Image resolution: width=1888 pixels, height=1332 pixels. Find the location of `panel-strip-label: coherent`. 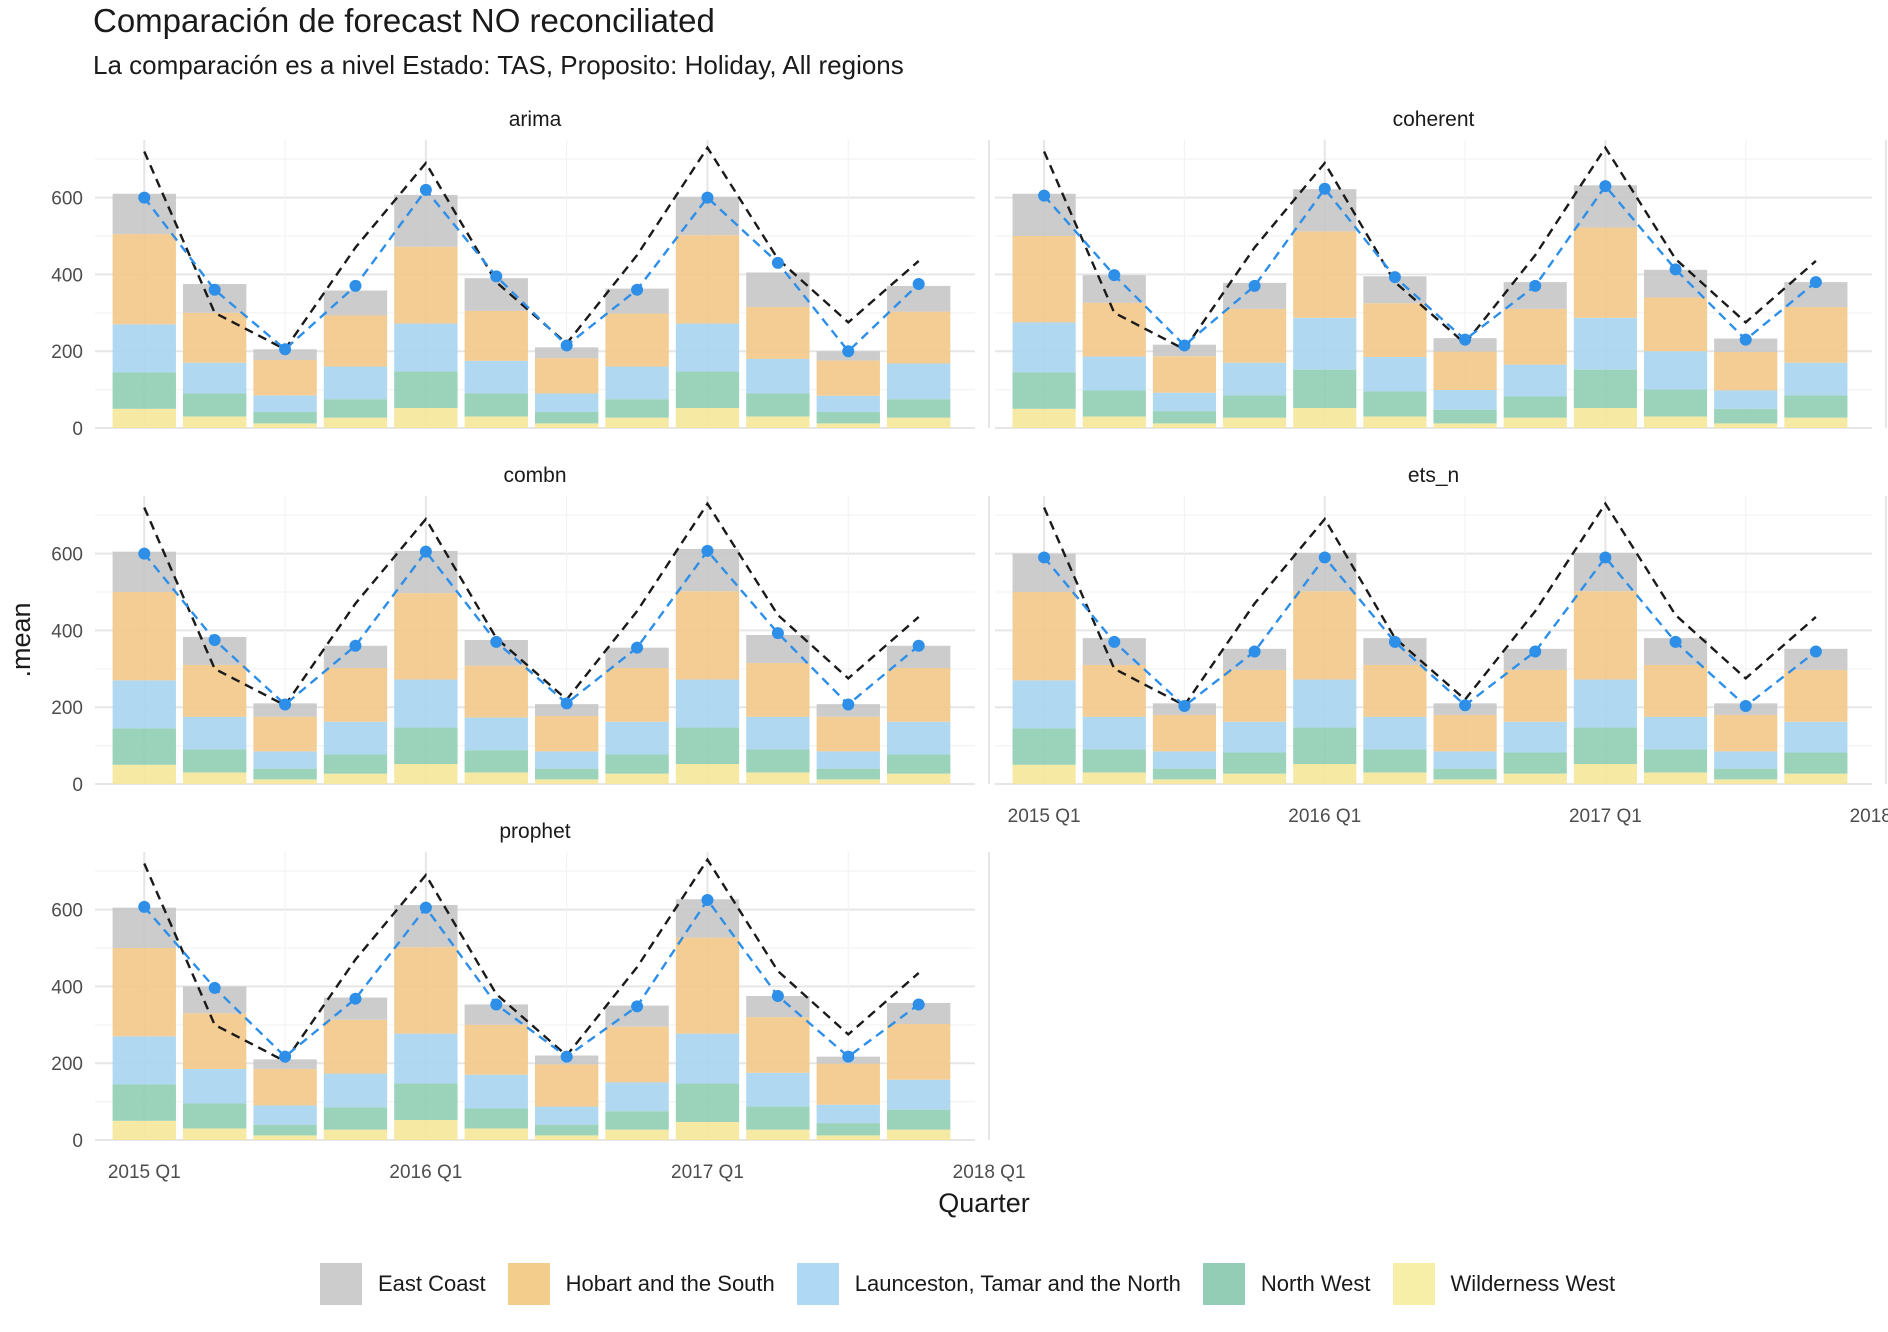

panel-strip-label: coherent is located at coordinates (1434, 119).